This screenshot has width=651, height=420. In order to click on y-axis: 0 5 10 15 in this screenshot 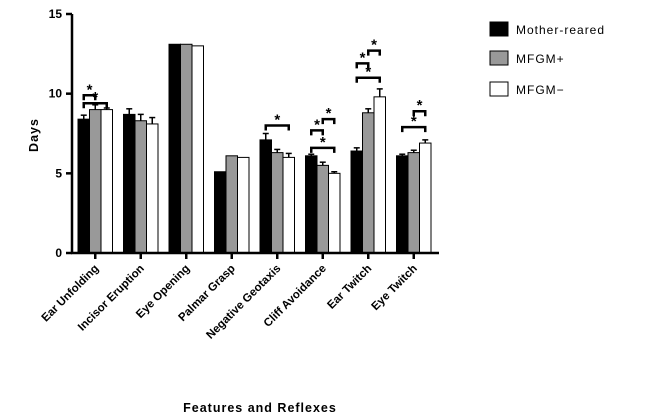, I will do `click(61, 133)`.